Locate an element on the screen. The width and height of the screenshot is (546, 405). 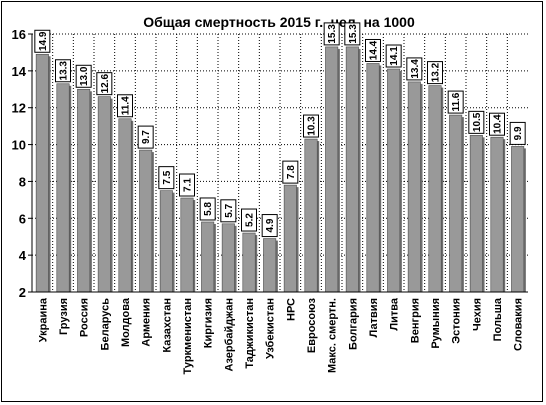
value-label-text: 10.4 is located at coordinates (498, 124).